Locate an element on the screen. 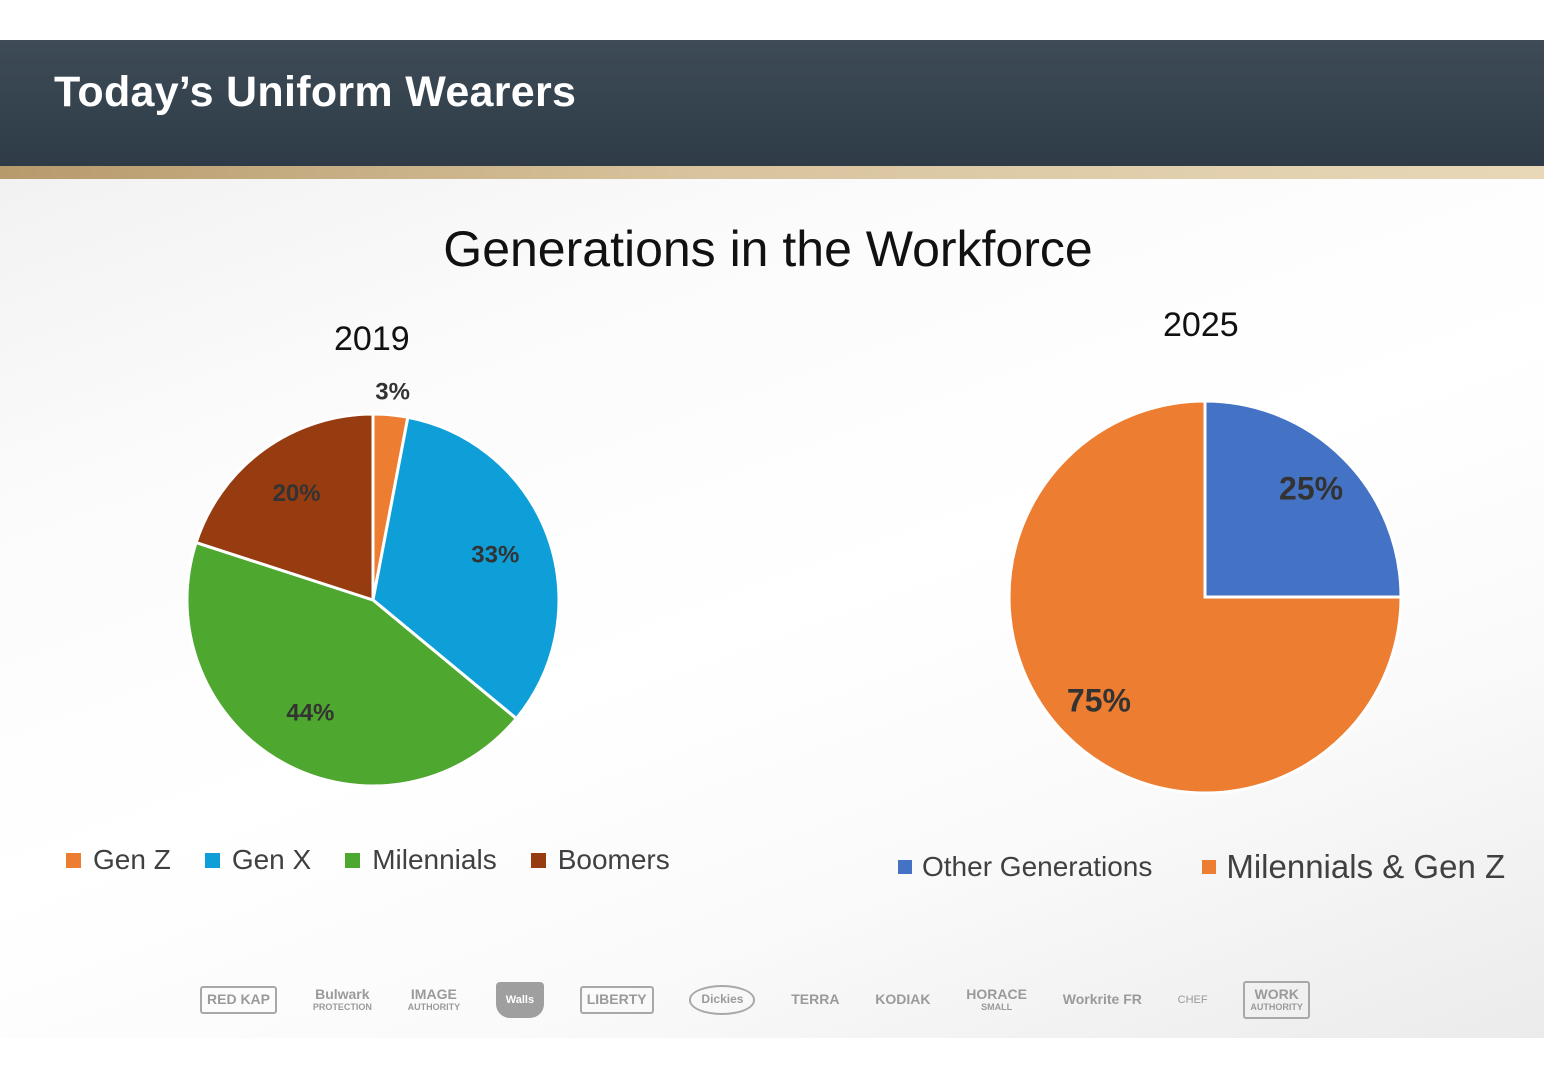  terra-logo: TERRA is located at coordinates (815, 999).